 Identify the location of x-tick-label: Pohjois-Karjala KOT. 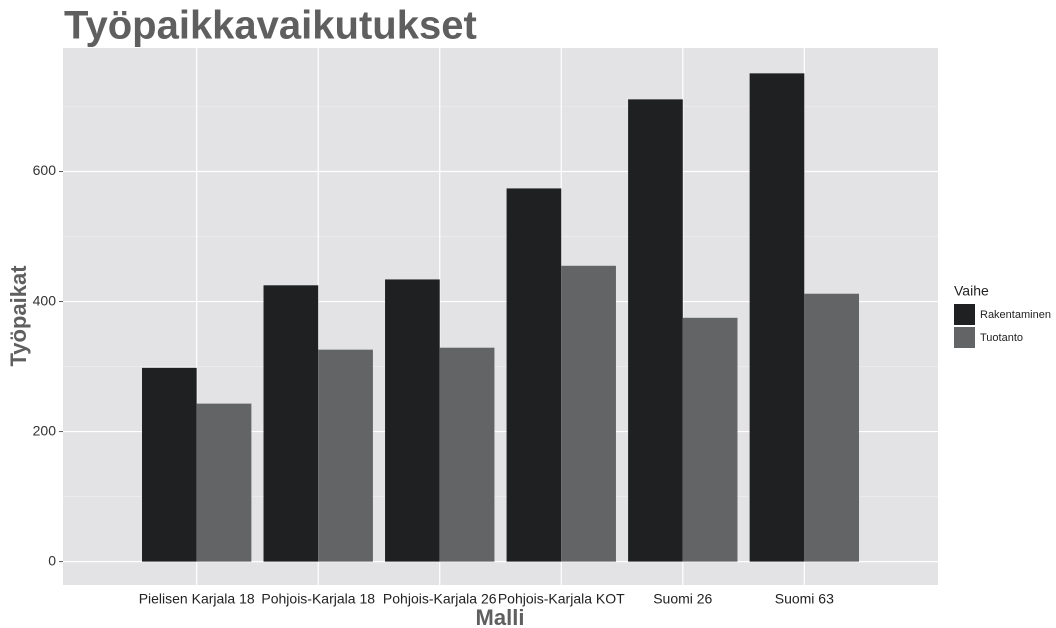
(561, 599).